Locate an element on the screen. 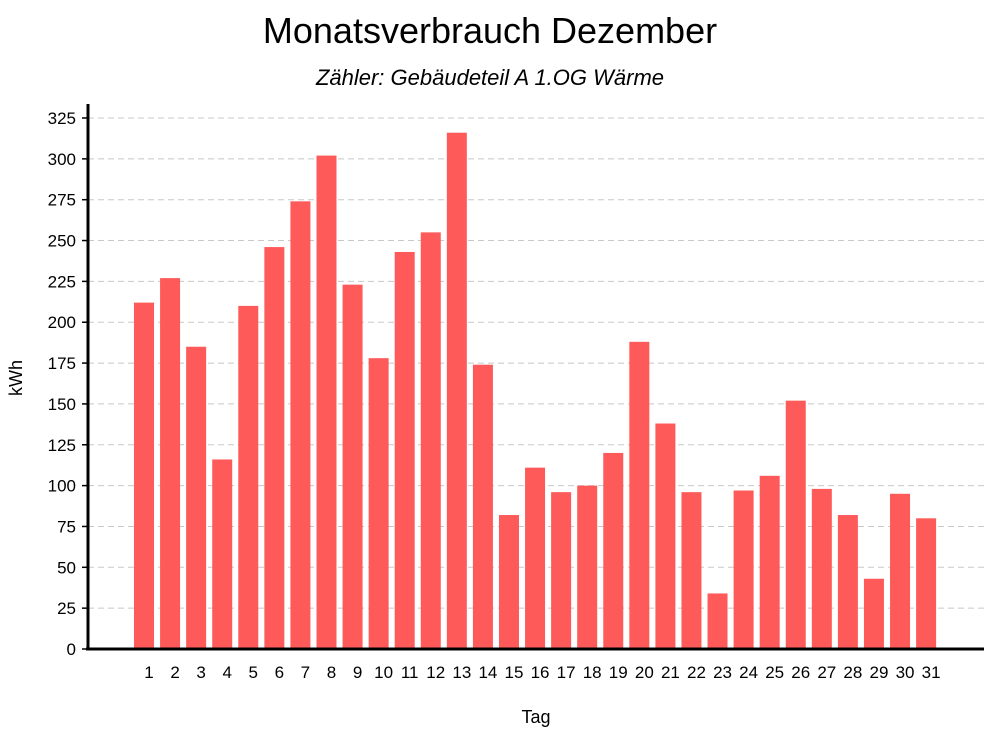 The image size is (1000, 738). x-tick-label: 7 is located at coordinates (305, 672).